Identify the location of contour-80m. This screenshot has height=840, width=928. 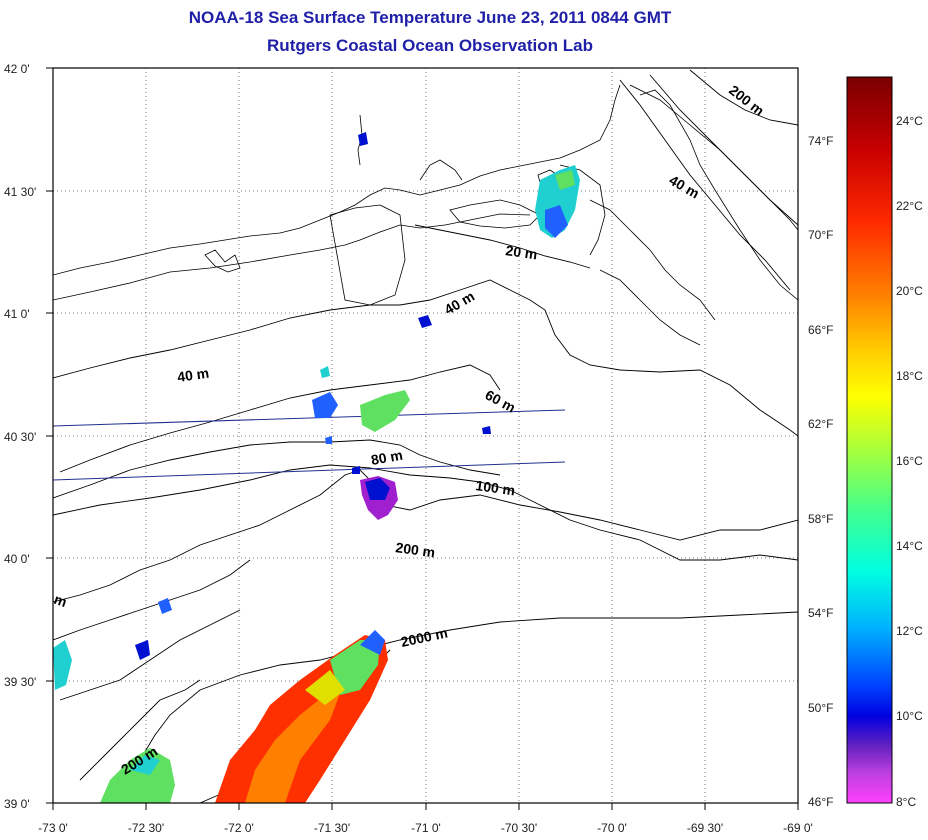
(277, 469).